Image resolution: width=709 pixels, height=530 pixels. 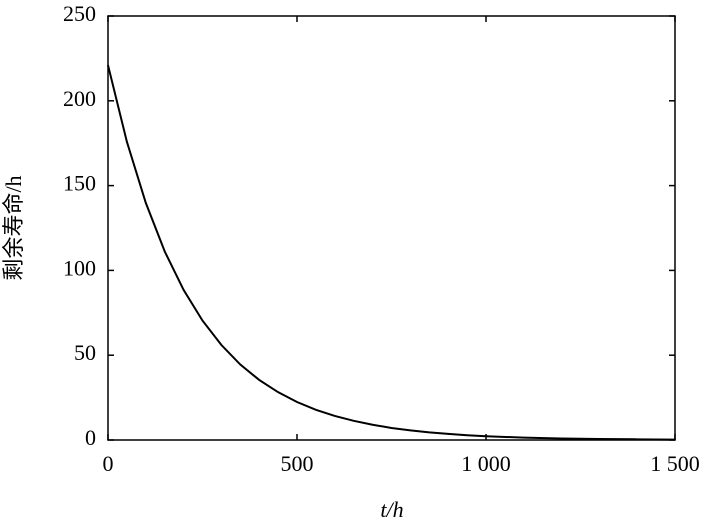 What do you see at coordinates (108, 463) in the screenshot?
I see `x-tick-label: 0` at bounding box center [108, 463].